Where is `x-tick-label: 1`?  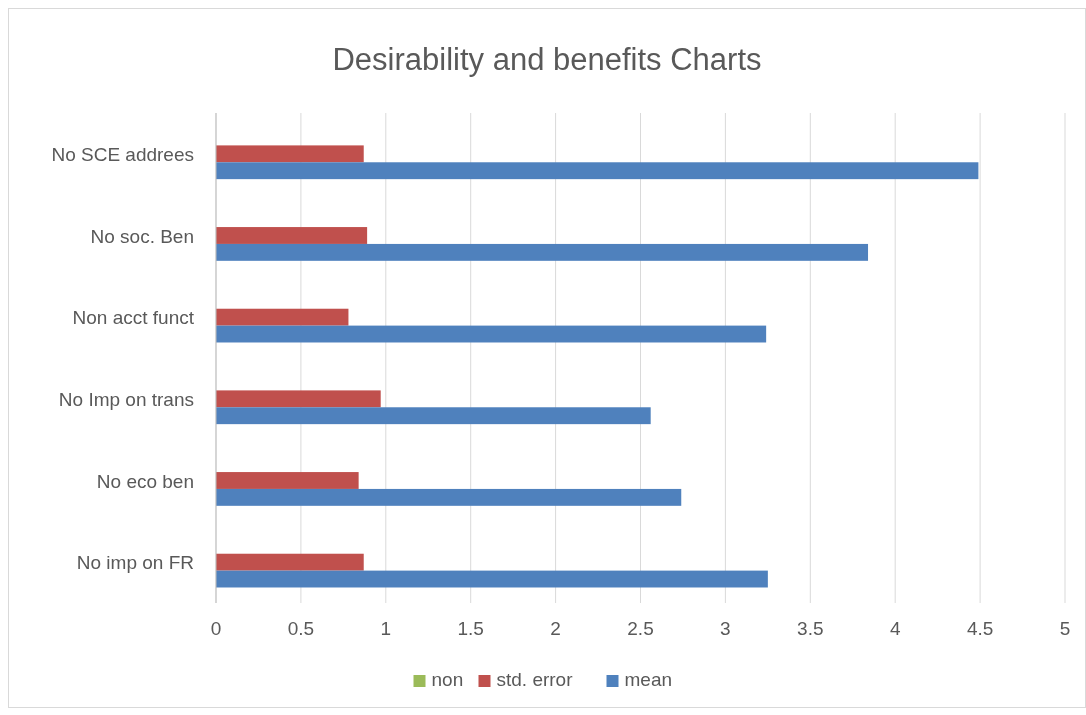
x-tick-label: 1 is located at coordinates (386, 628).